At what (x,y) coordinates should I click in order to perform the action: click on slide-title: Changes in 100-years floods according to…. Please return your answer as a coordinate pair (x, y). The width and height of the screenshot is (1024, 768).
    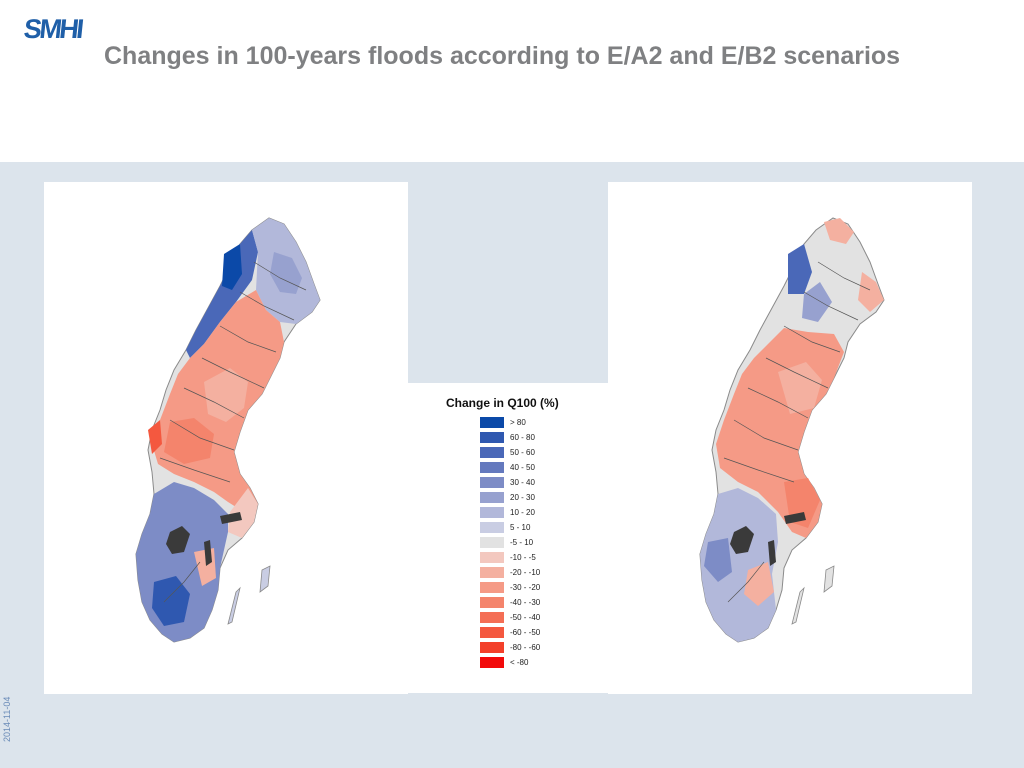
    Looking at the image, I should click on (502, 56).